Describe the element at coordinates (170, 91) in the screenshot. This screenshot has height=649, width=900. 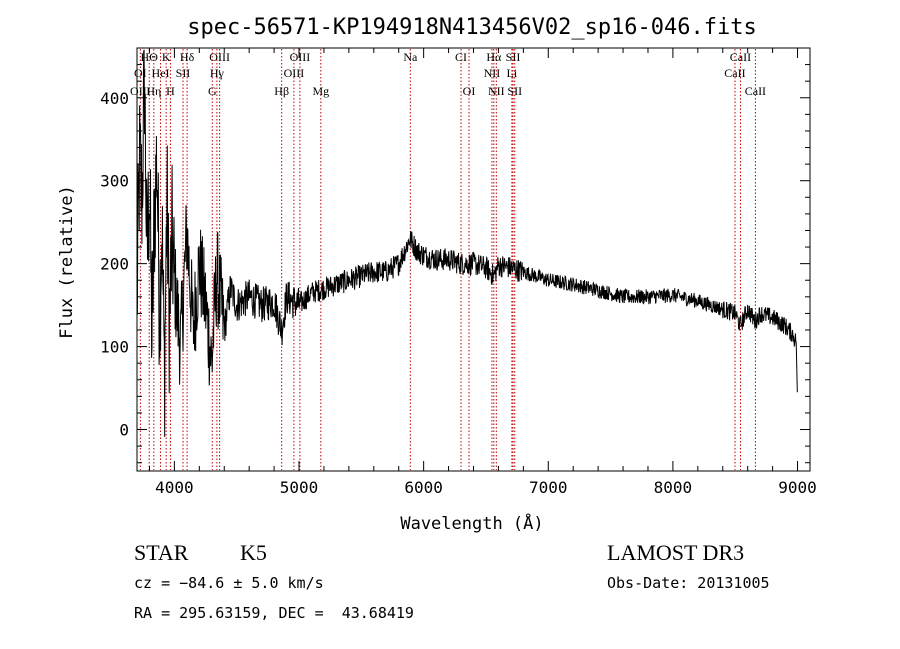
I see `line-marker-label: H` at that location.